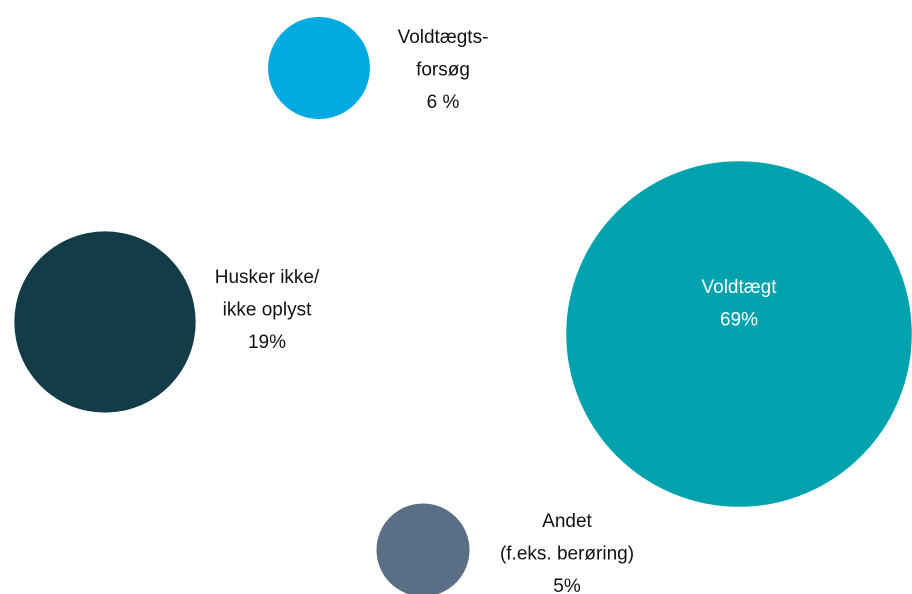 The height and width of the screenshot is (594, 912). I want to click on bubble-label: (f.eks. berøring), so click(567, 554).